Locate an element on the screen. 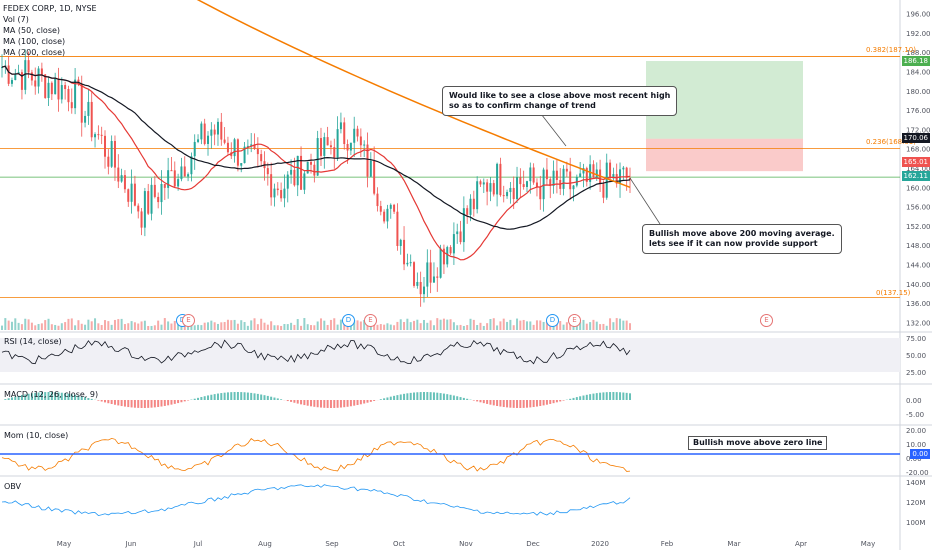  x-tick-label: Oct is located at coordinates (399, 544).